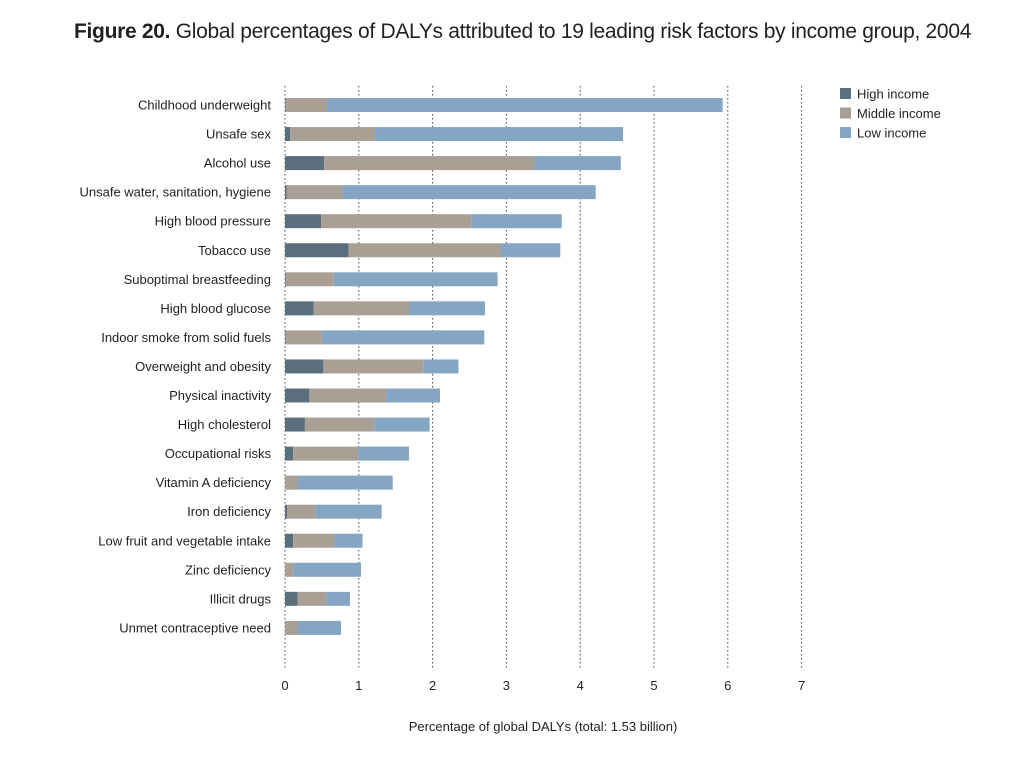  What do you see at coordinates (237, 163) in the screenshot?
I see `category-label: Alcohol use` at bounding box center [237, 163].